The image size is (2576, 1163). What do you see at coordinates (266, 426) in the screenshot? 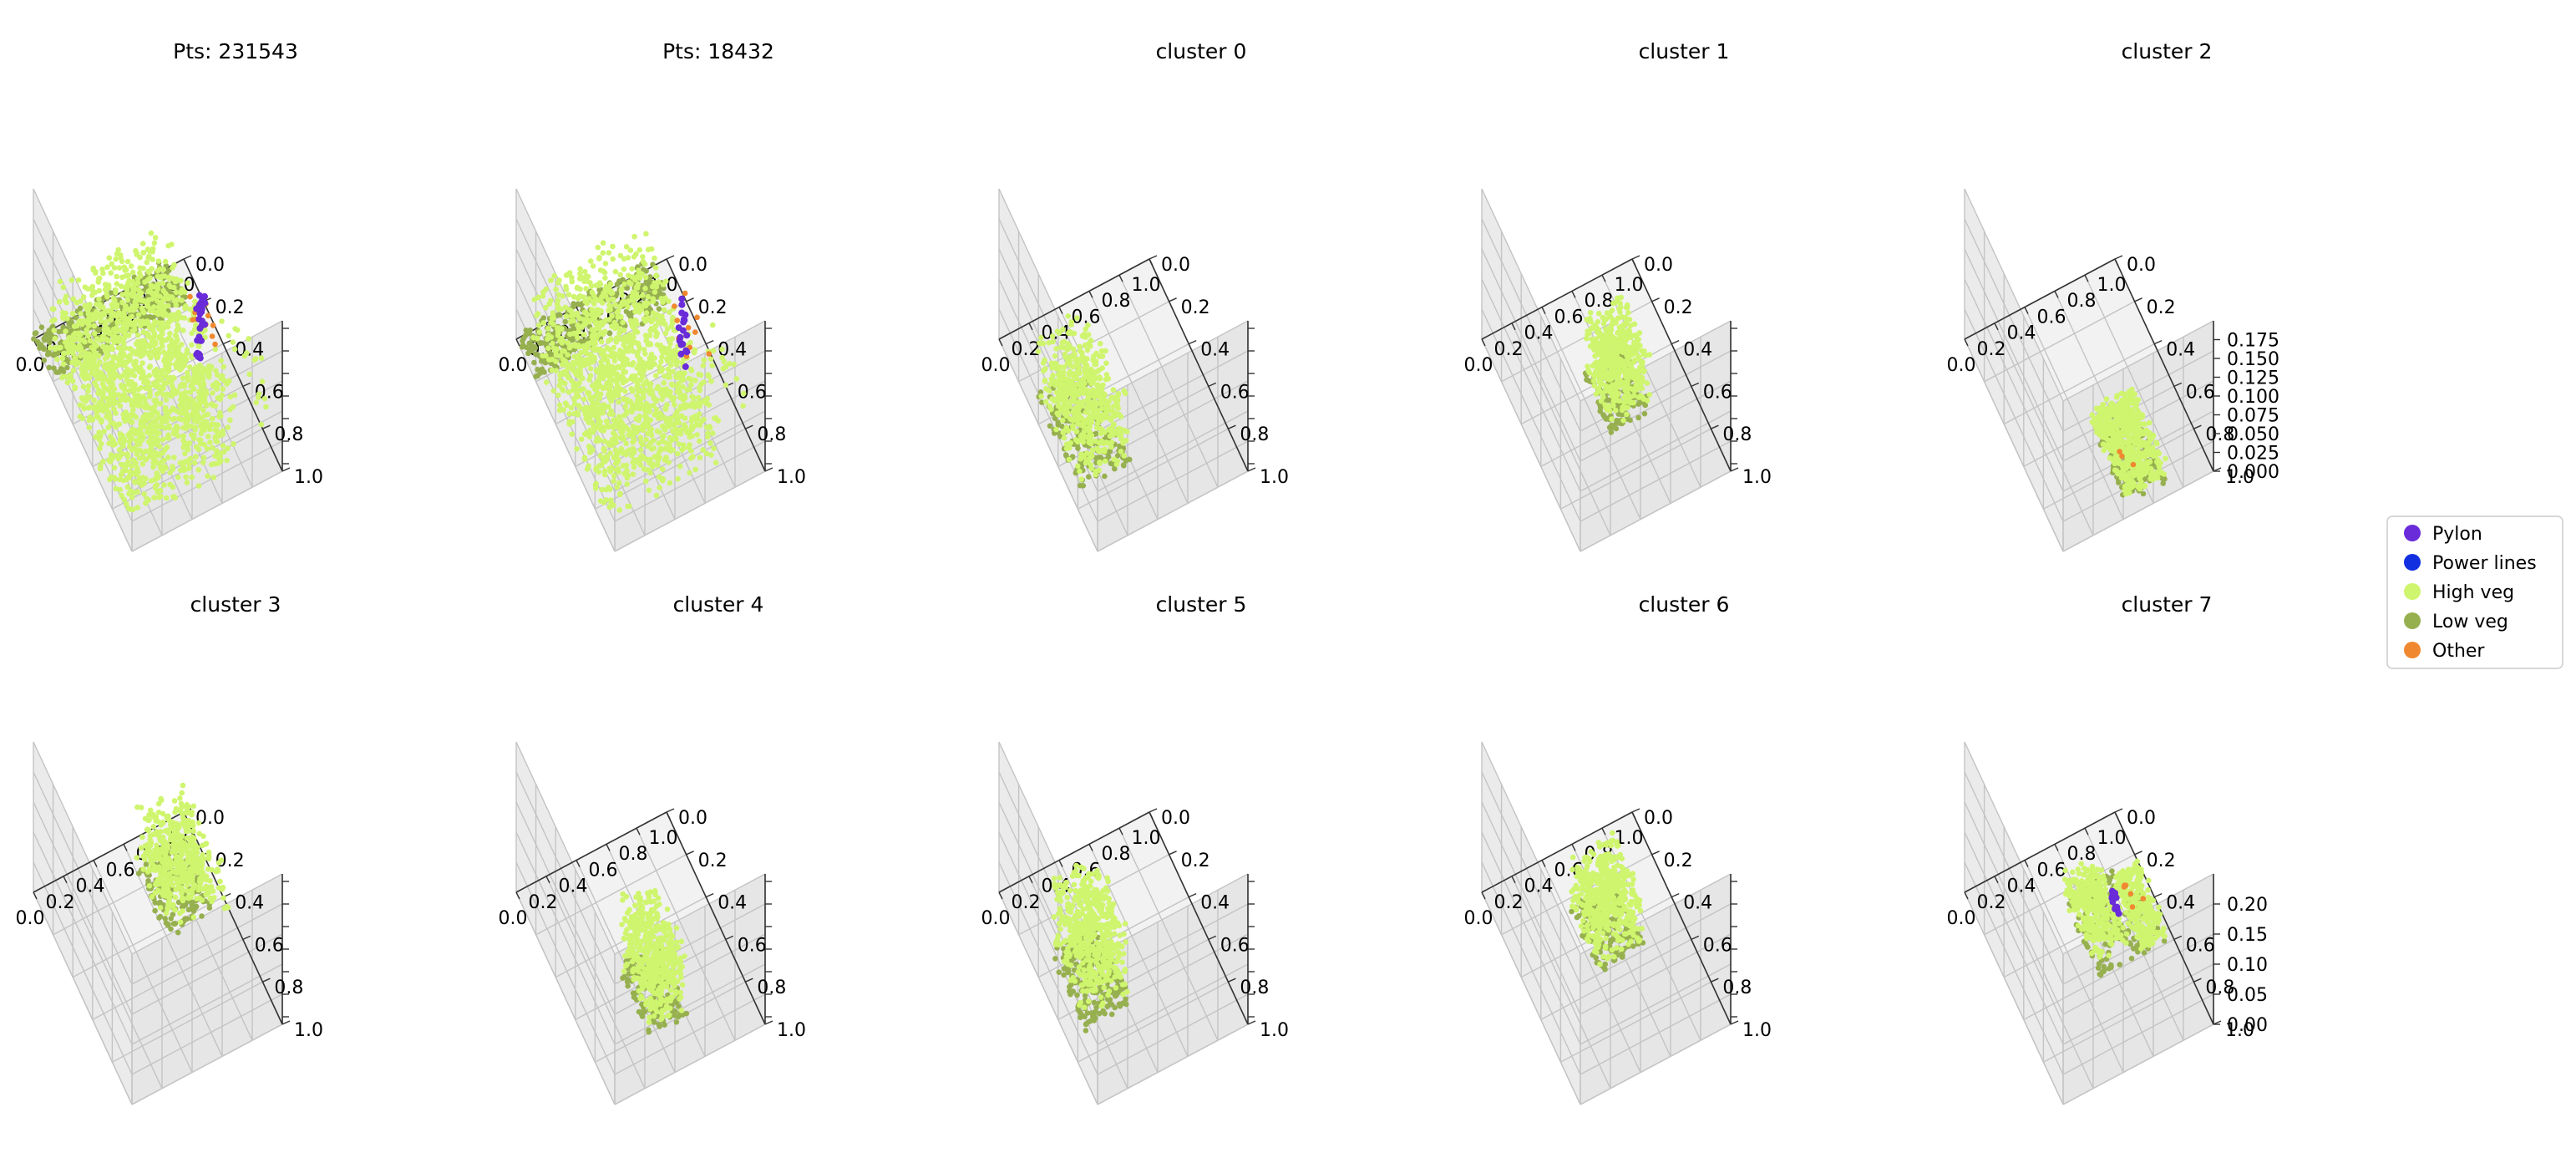
I see `y-tick-mark` at bounding box center [266, 426].